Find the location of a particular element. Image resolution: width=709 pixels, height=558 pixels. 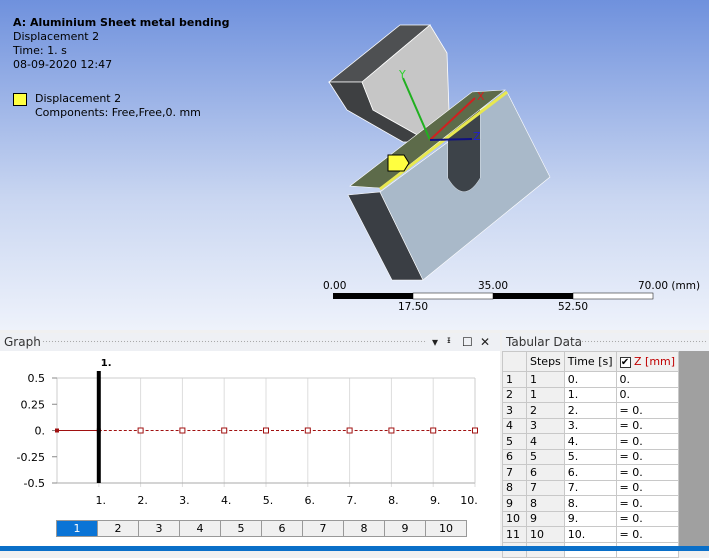

legend-swatch is located at coordinates (20, 99).